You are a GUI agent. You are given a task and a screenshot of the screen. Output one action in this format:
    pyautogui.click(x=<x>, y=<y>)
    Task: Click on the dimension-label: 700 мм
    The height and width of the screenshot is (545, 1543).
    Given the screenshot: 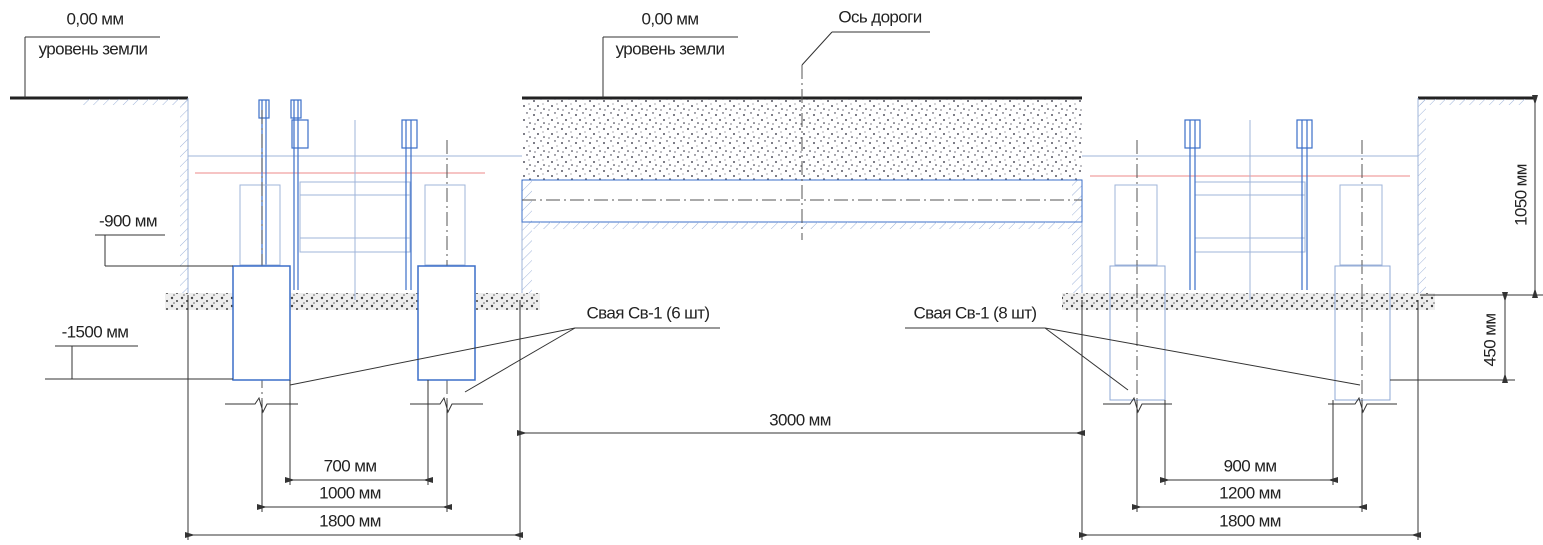 What is the action you would take?
    pyautogui.click(x=350, y=465)
    